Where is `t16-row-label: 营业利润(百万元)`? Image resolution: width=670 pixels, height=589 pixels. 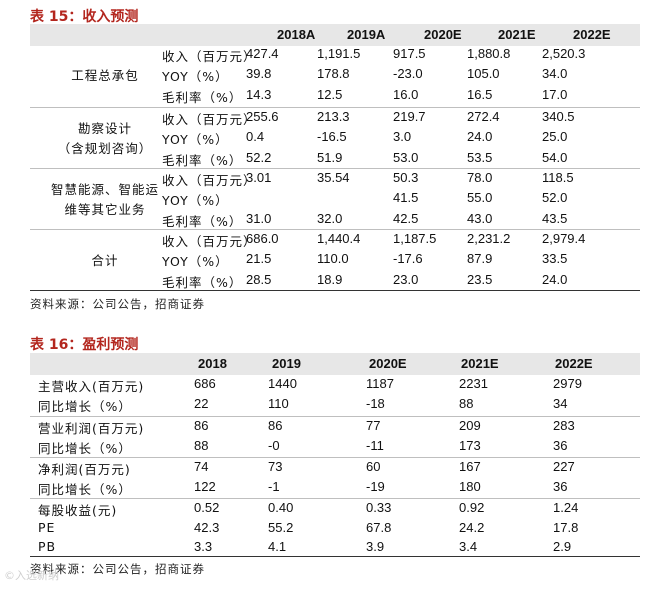
t16-row-label: 营业利润(百万元) is located at coordinates (91, 428).